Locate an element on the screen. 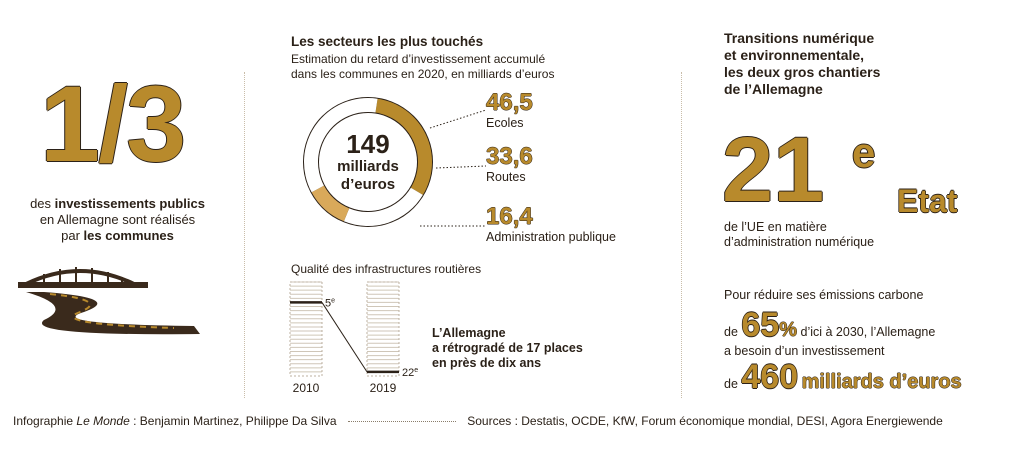 The height and width of the screenshot is (458, 1018). carbon-target-row: de 65% d’ici à 2030, l’Allemagne is located at coordinates (829, 325).